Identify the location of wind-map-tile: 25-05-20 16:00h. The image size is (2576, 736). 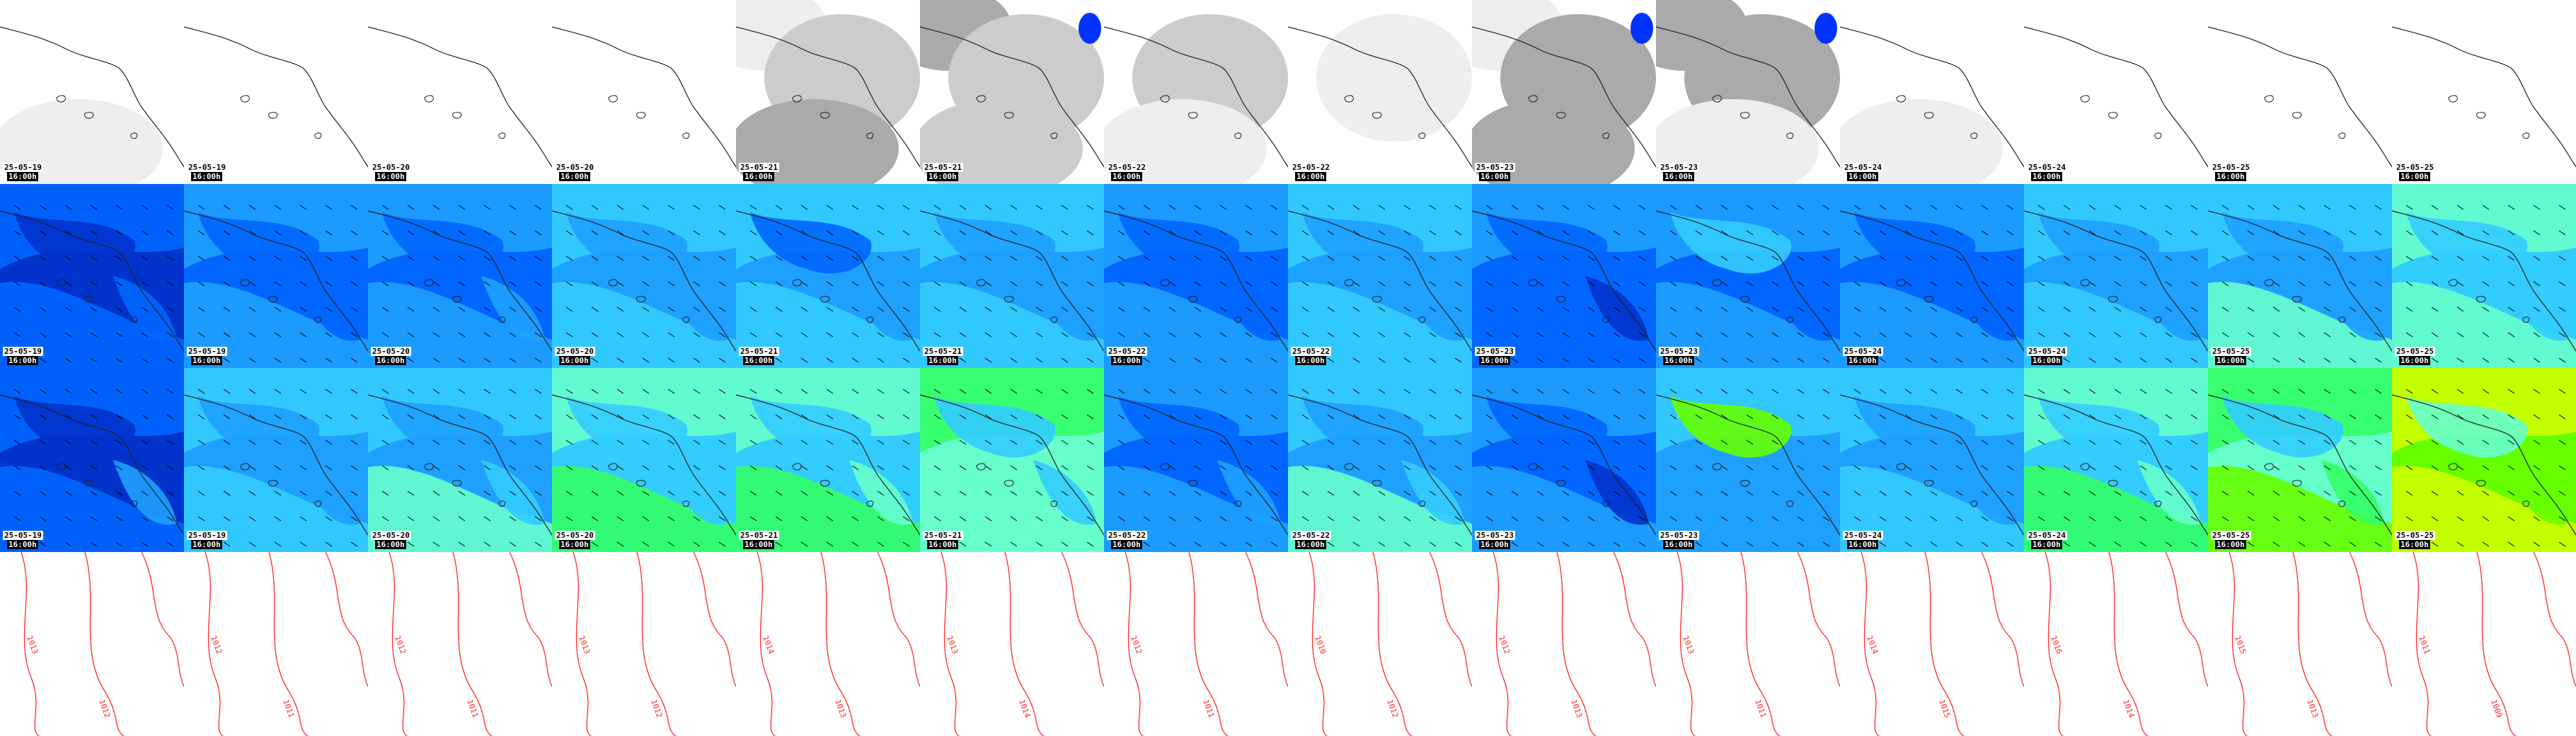
(460, 460).